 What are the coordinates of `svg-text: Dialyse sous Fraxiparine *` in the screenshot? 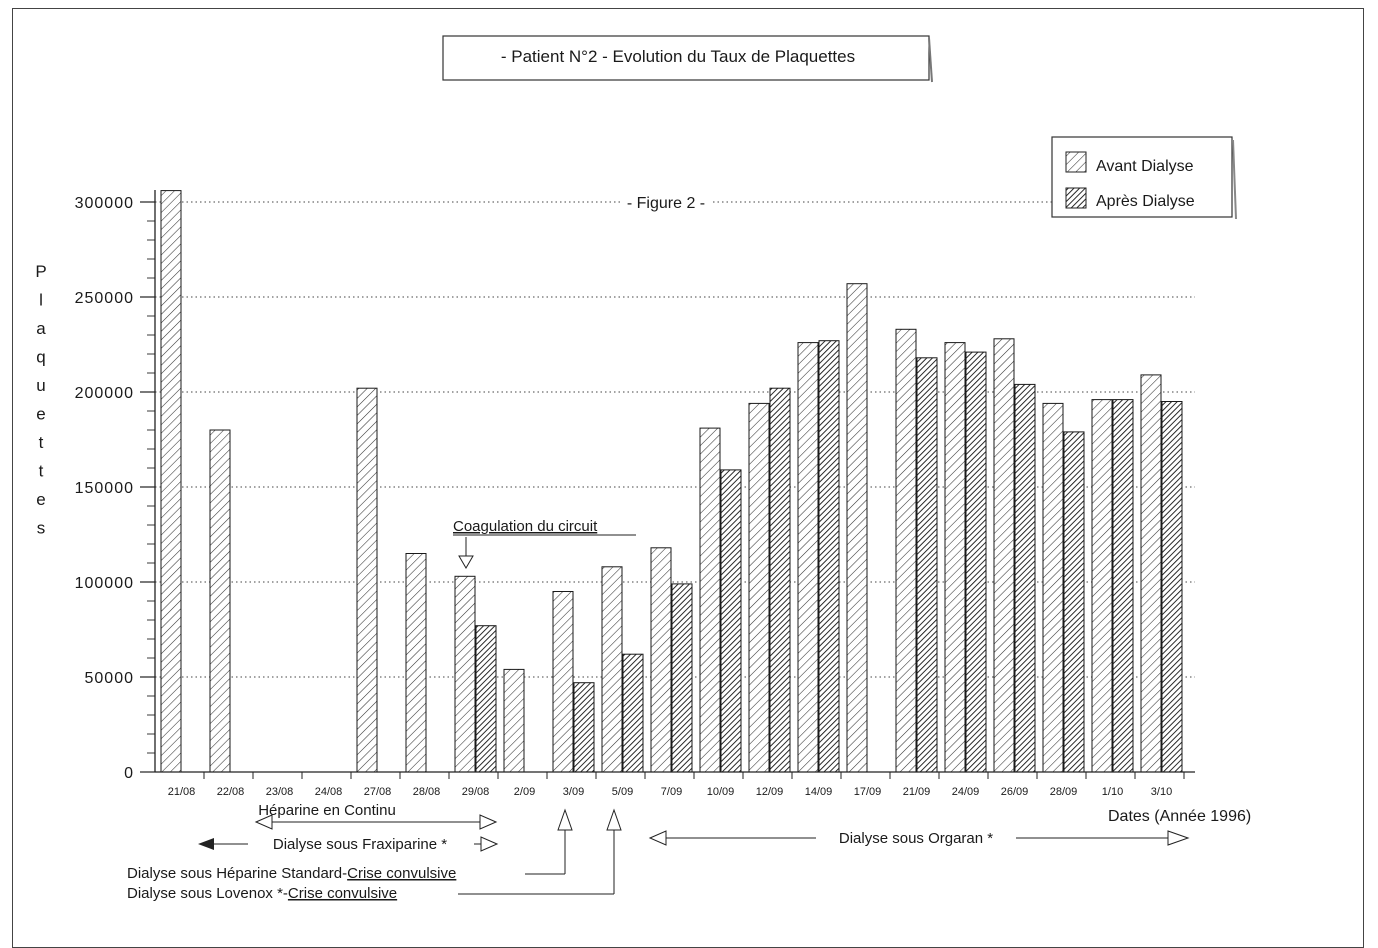 It's located at (360, 844).